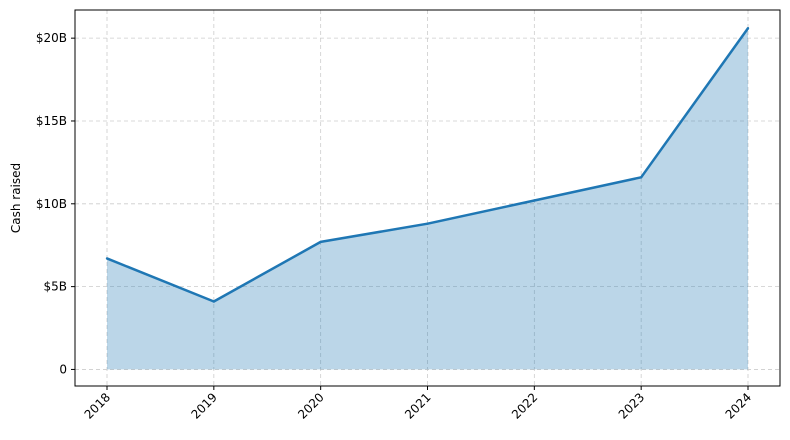 The width and height of the screenshot is (790, 440). What do you see at coordinates (310, 405) in the screenshot?
I see `x-tick-label: 2020` at bounding box center [310, 405].